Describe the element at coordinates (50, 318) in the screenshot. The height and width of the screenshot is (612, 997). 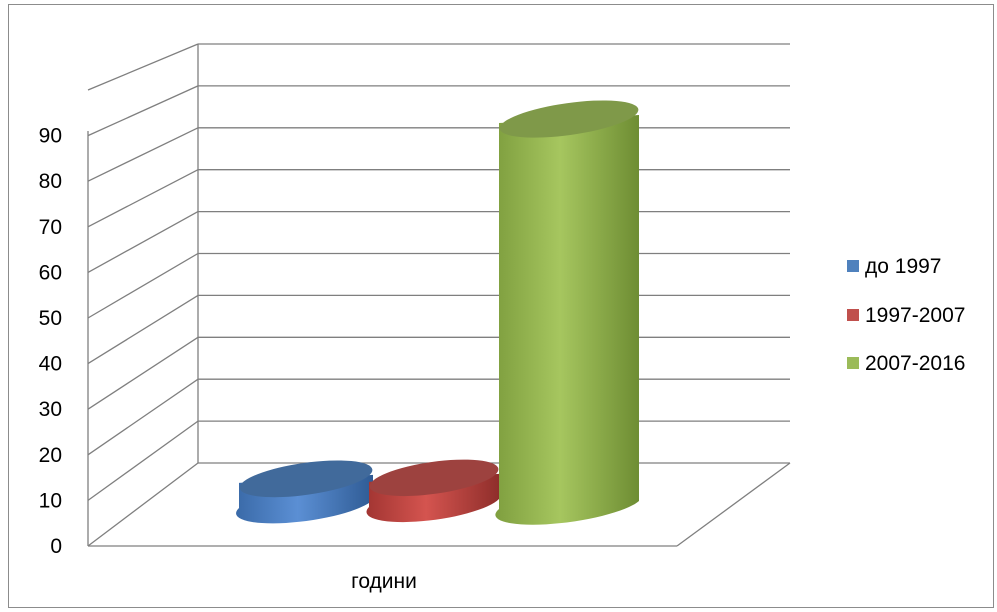
I see `y-tick-label: 50` at that location.